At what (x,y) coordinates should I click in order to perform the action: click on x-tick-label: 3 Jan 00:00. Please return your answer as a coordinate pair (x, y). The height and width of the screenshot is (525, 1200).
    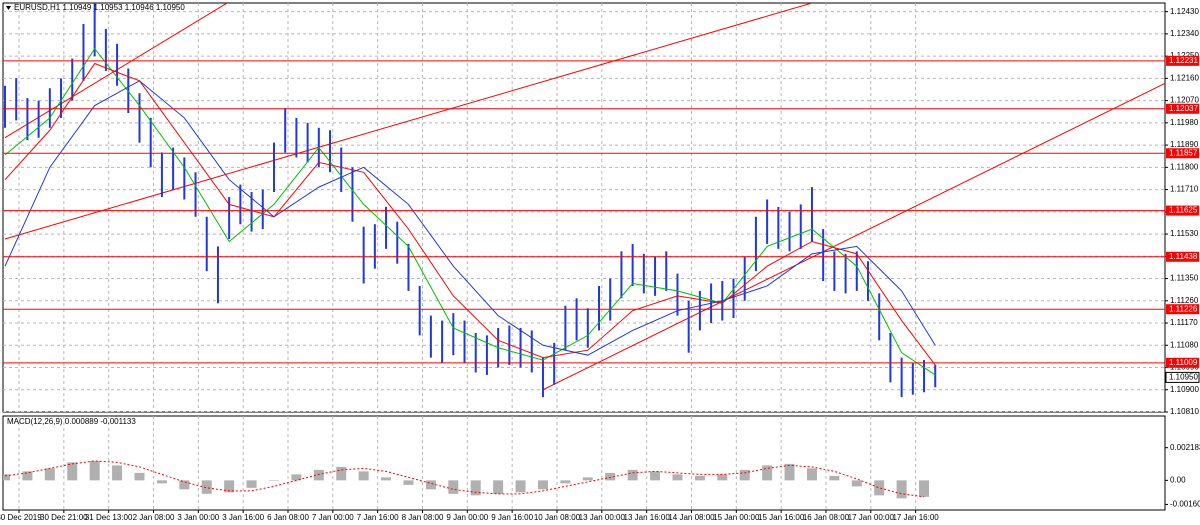
    Looking at the image, I should click on (198, 517).